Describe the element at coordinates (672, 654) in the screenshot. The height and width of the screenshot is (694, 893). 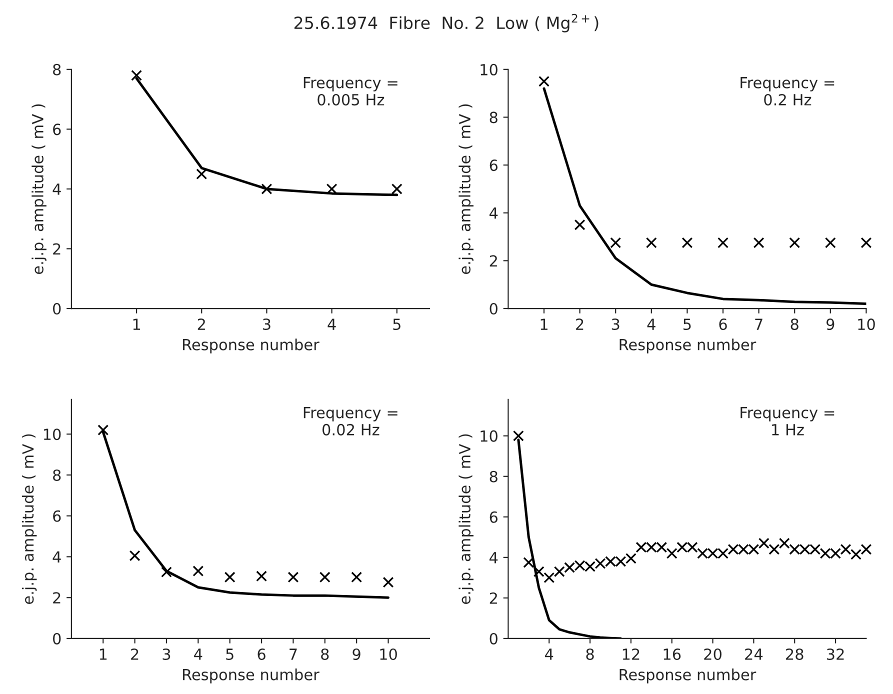
I see `x-tick-label: 16` at that location.